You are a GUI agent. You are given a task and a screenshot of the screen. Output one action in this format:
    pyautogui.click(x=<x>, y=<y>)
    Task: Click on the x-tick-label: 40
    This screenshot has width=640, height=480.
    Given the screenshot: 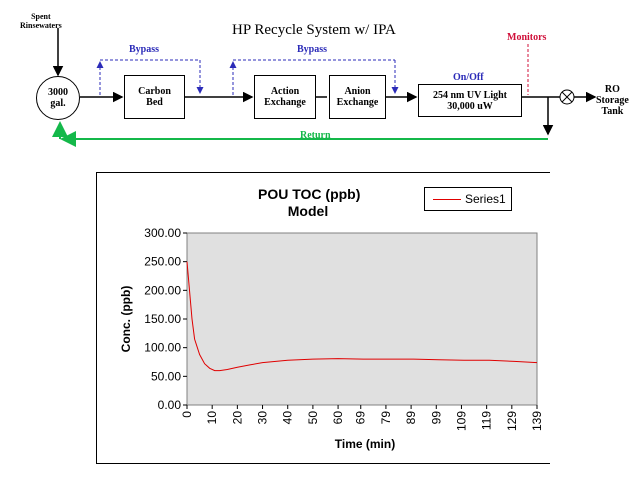 What is the action you would take?
    pyautogui.click(x=288, y=418)
    